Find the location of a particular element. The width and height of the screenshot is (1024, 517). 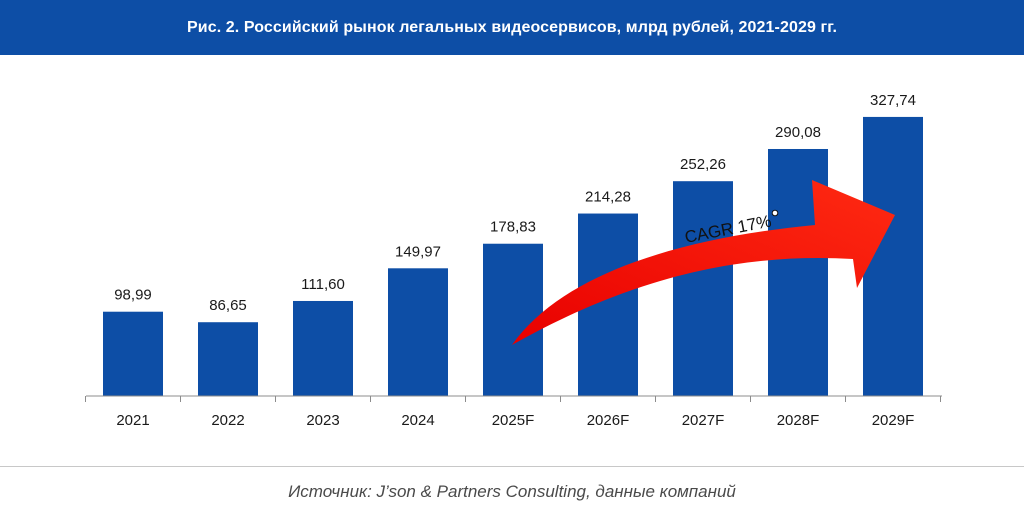

cagr-arrow-shape is located at coordinates (703, 262).